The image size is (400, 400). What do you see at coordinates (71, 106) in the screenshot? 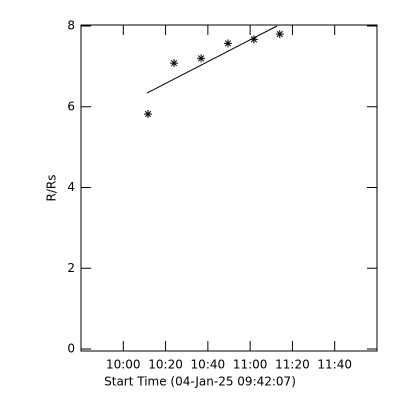
I see `y-tick-label: 6` at bounding box center [71, 106].